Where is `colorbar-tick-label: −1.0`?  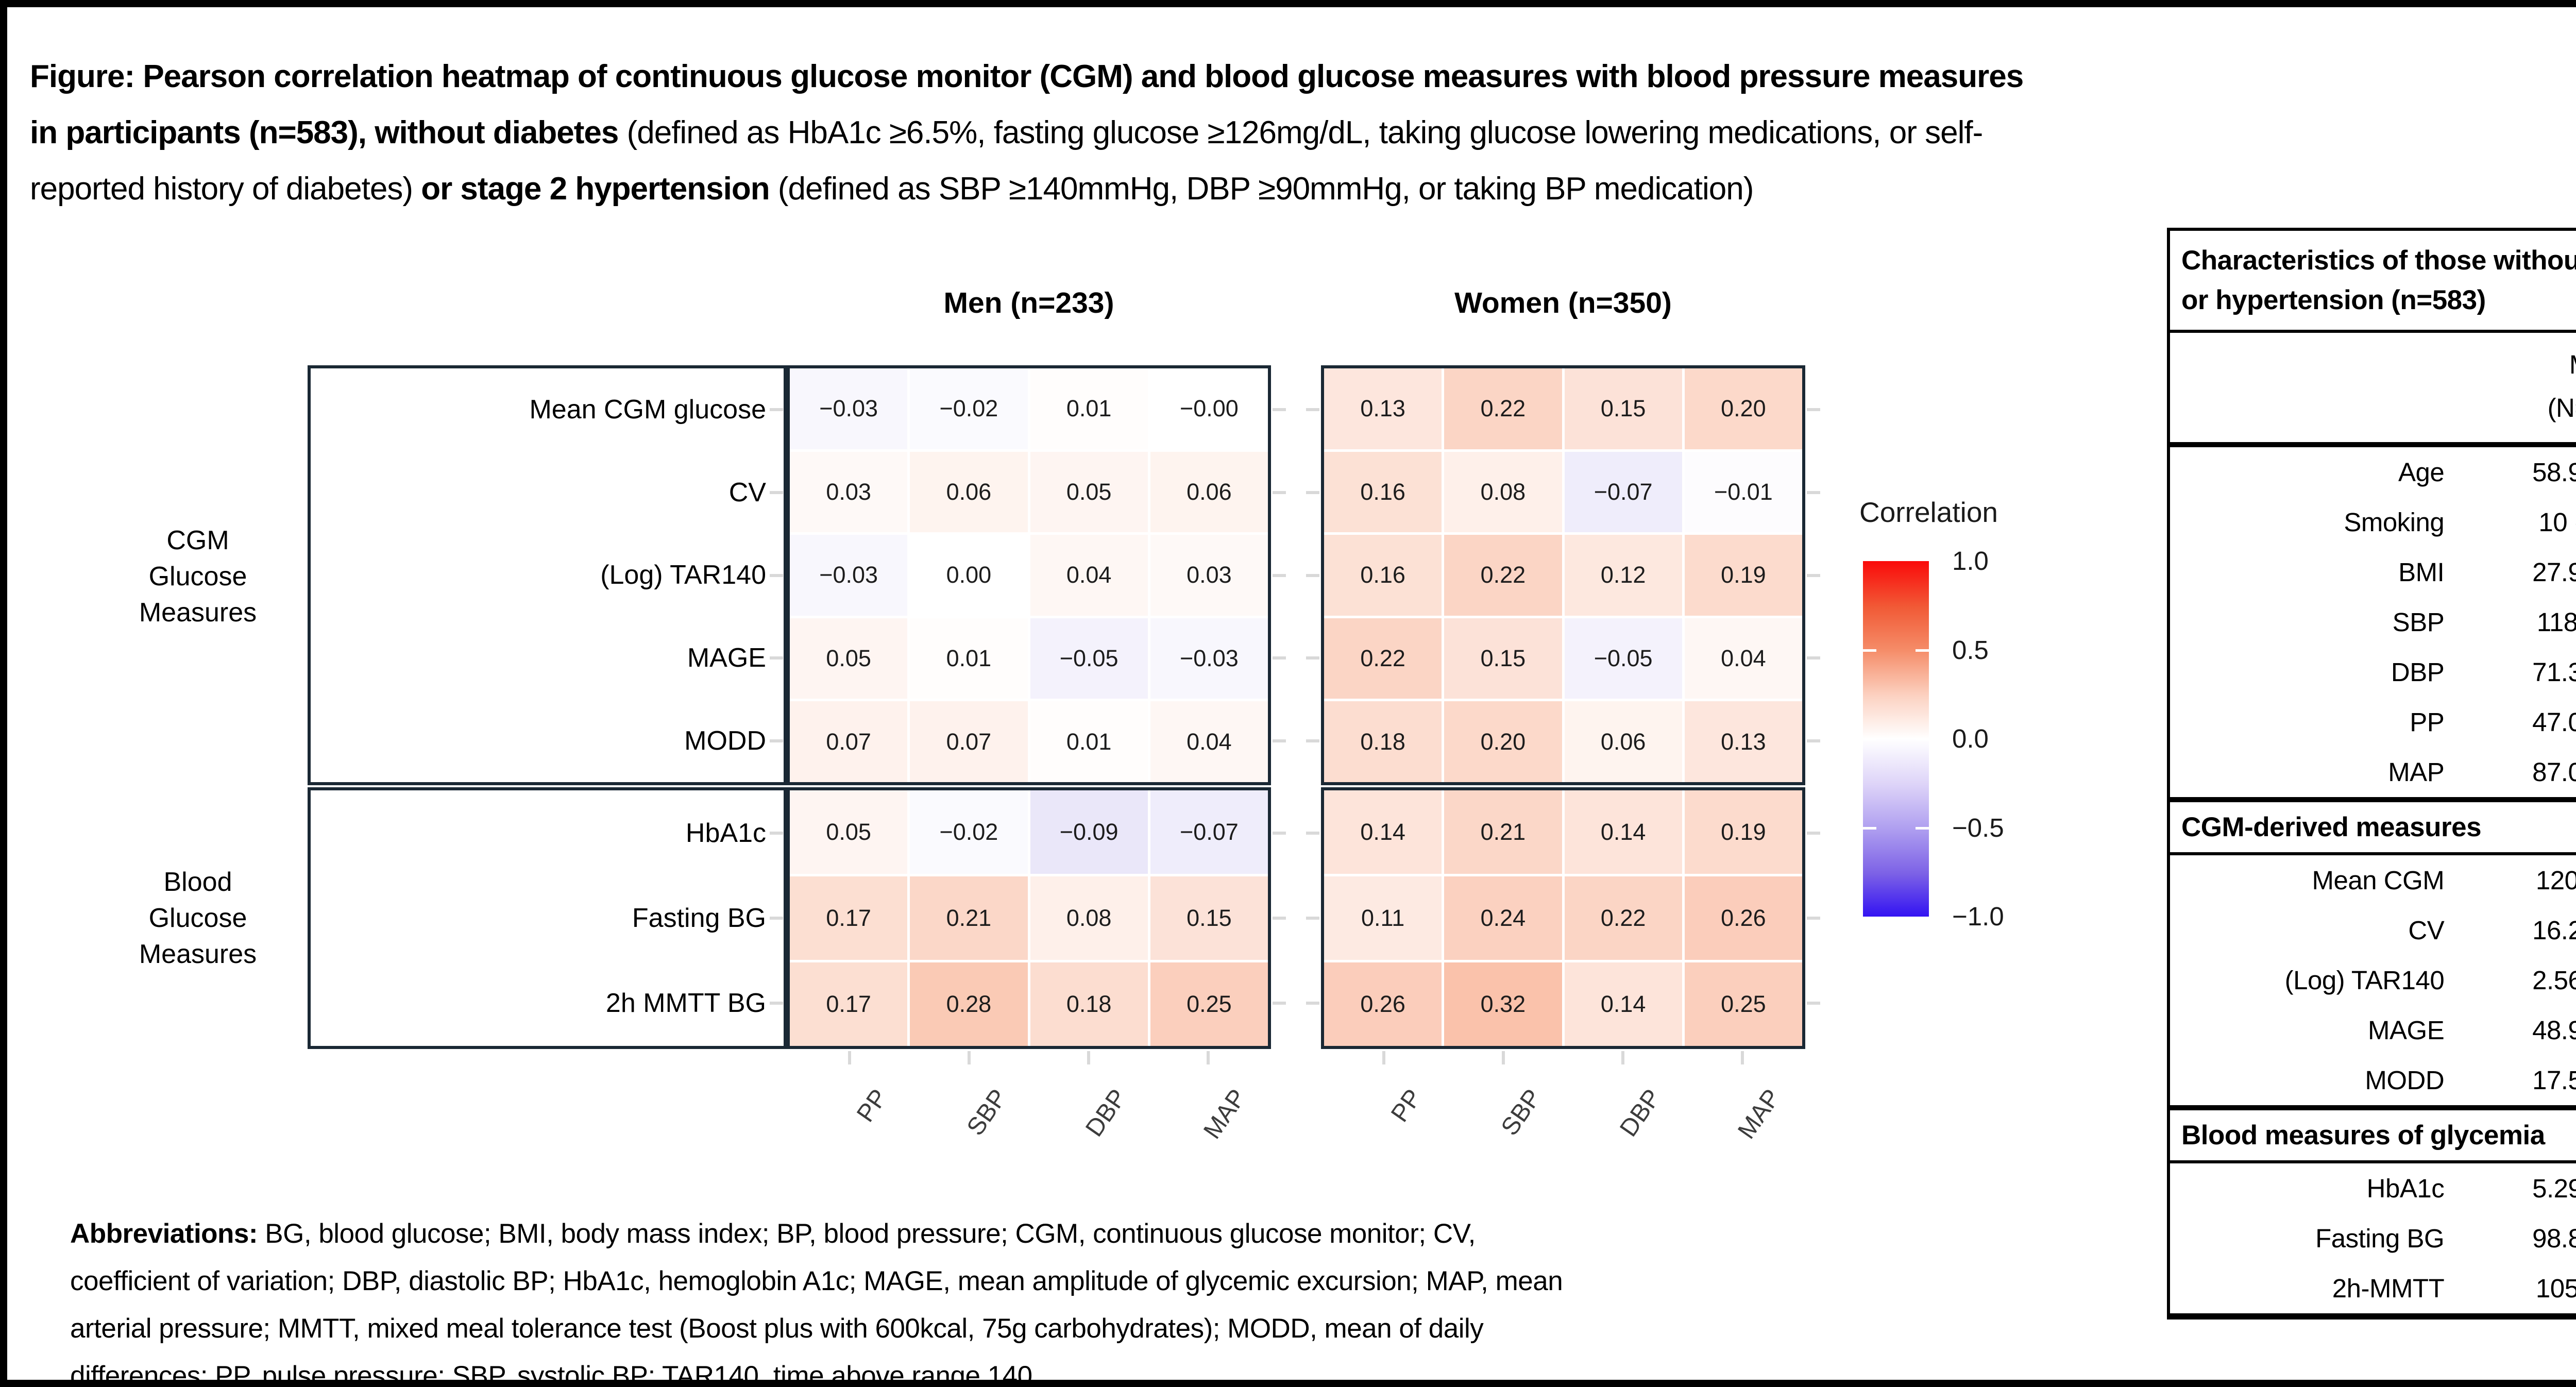 colorbar-tick-label: −1.0 is located at coordinates (1978, 916).